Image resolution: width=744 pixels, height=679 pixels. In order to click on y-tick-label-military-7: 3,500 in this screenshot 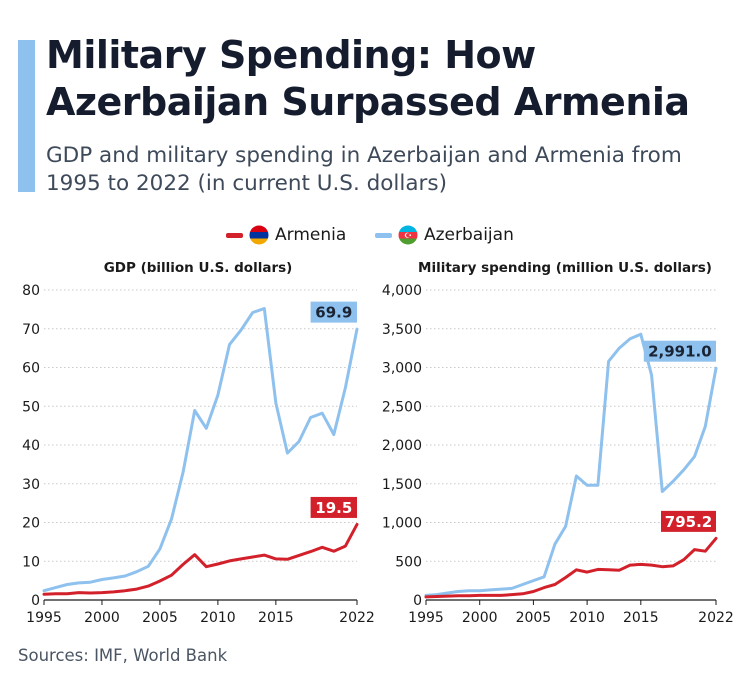, I will do `click(402, 330)`.